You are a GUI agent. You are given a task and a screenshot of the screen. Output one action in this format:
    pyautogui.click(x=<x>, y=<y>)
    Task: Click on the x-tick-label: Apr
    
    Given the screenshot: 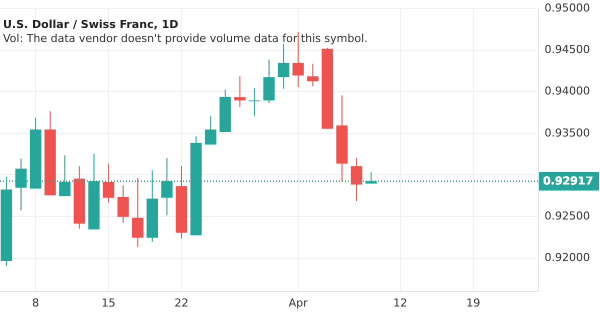 What is the action you would take?
    pyautogui.click(x=298, y=303)
    